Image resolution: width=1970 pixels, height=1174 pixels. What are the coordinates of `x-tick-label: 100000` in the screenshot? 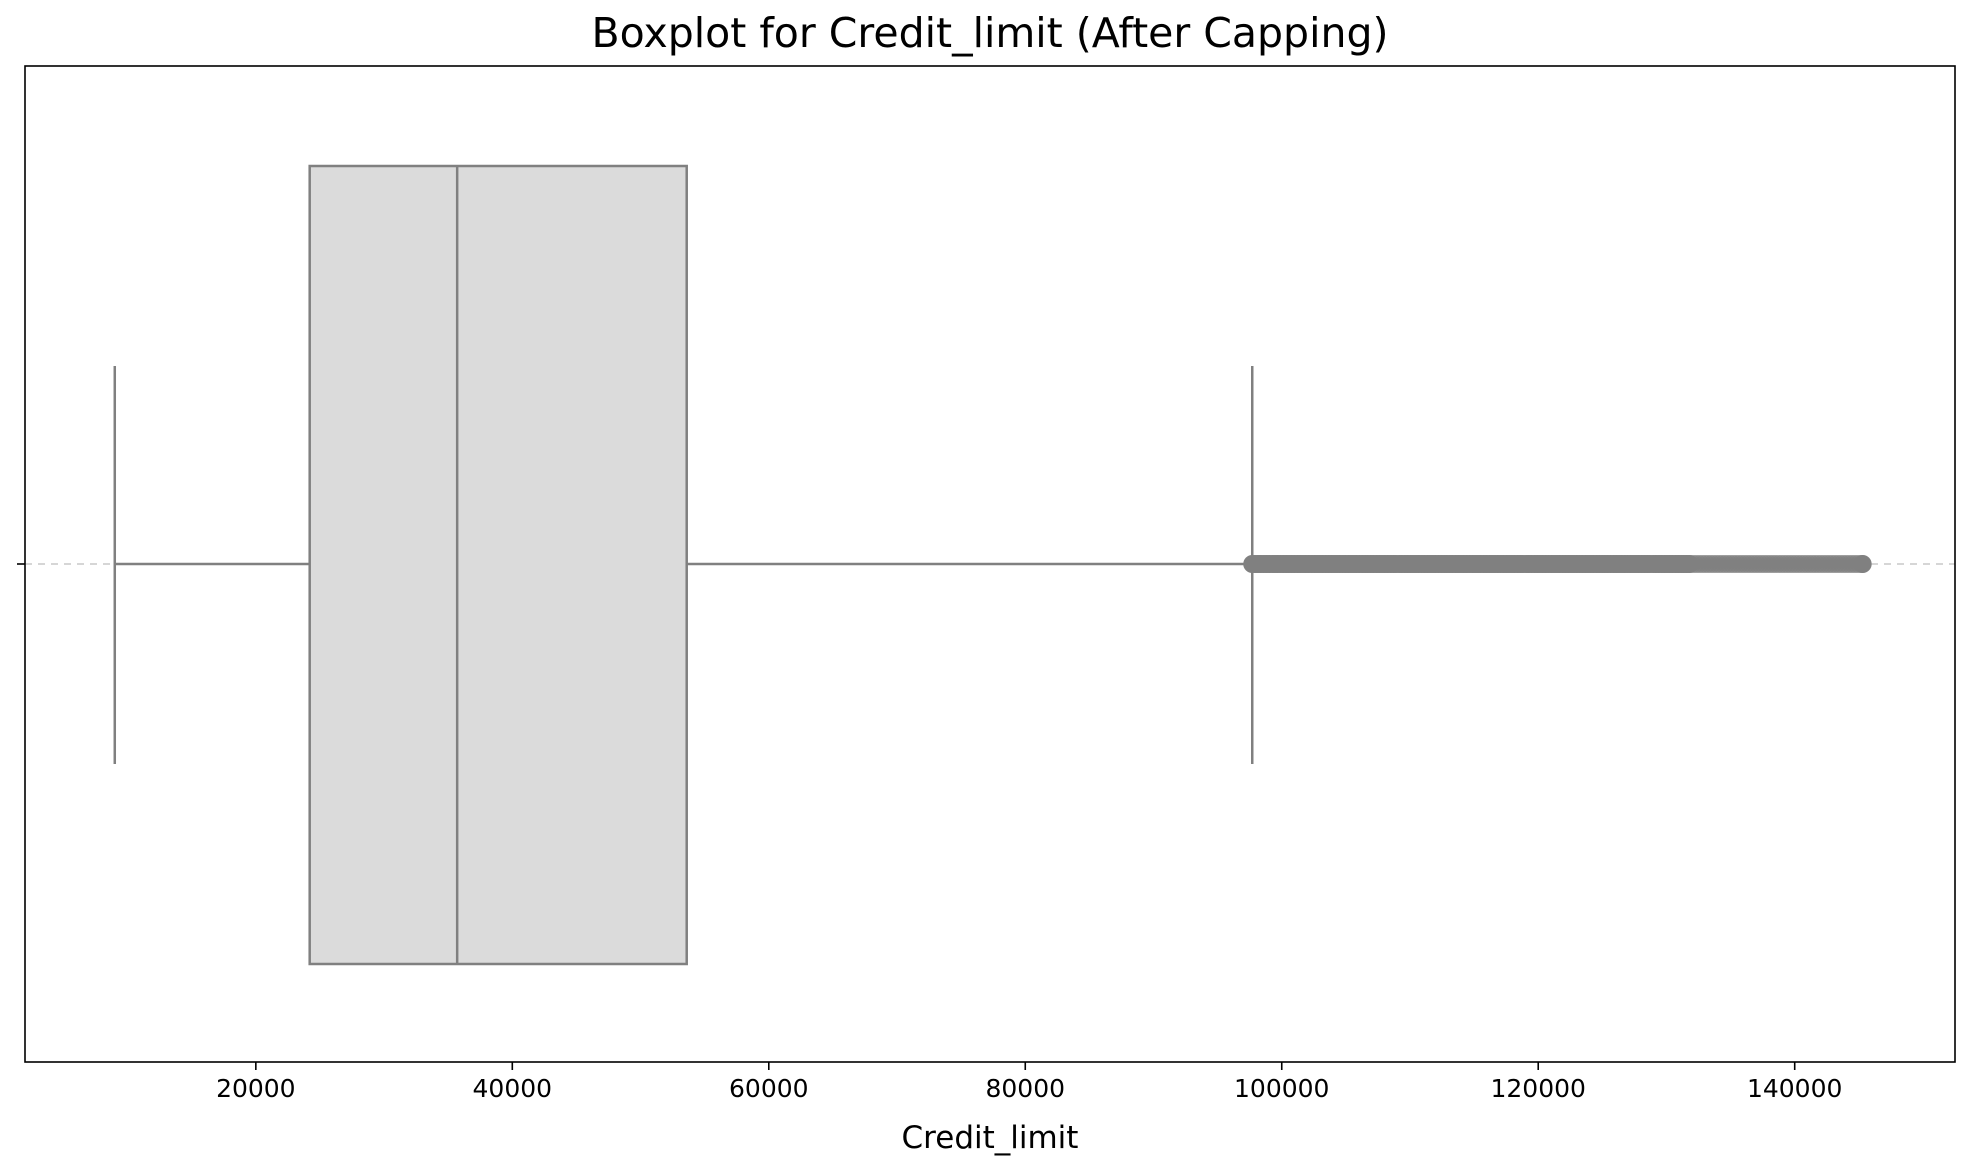 It's located at (1281, 1088).